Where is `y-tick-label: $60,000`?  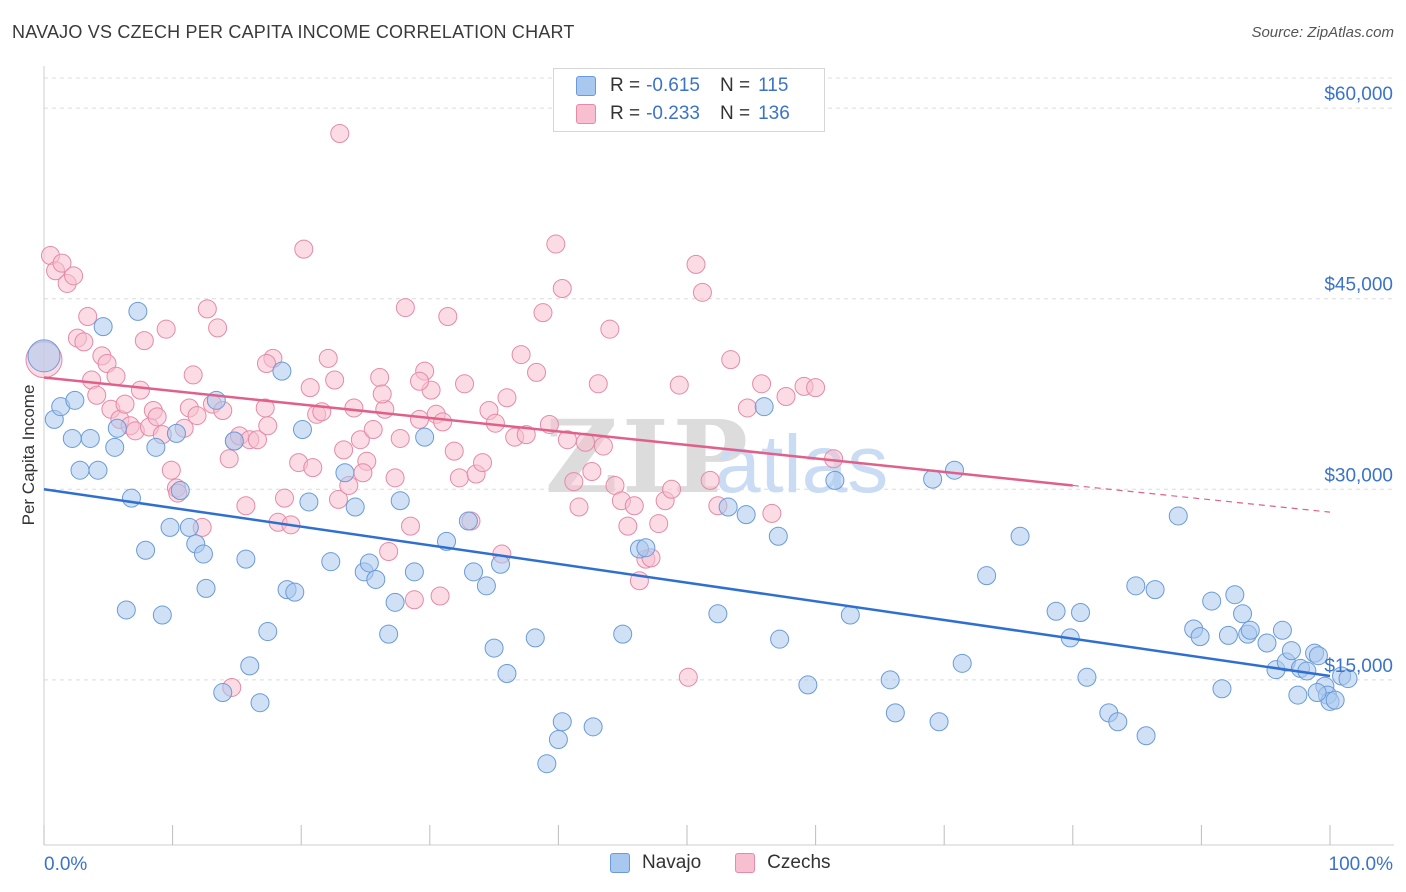 y-tick-label: $60,000 is located at coordinates (1358, 94).